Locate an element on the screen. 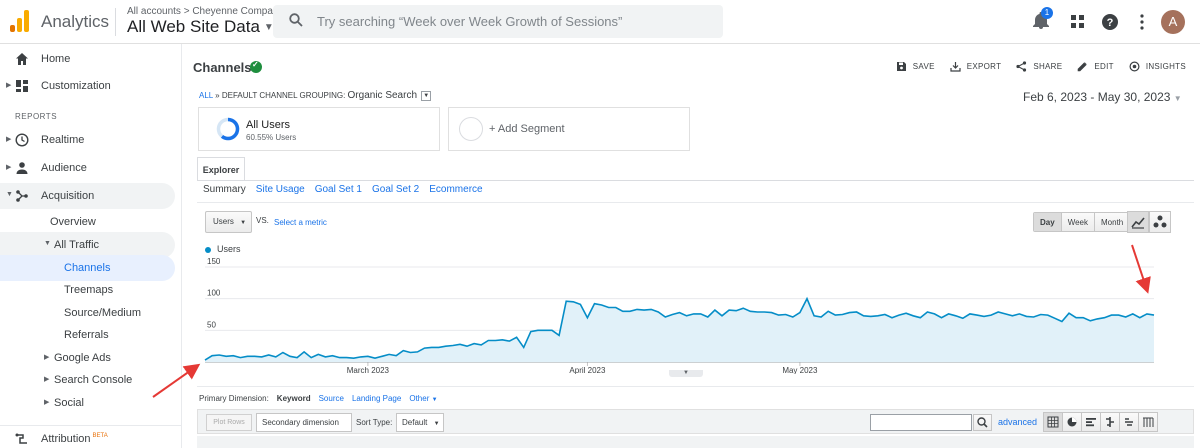  add-segment-label: + Add Segment is located at coordinates (527, 129).